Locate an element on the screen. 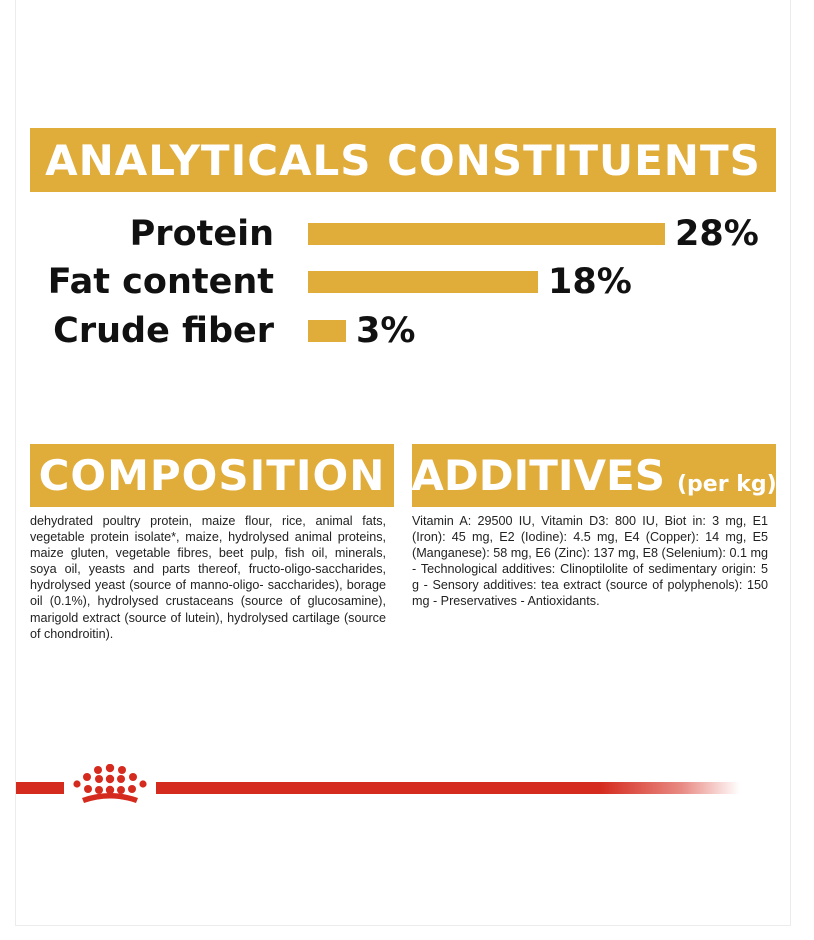  analytics-percent: 3% is located at coordinates (386, 331).